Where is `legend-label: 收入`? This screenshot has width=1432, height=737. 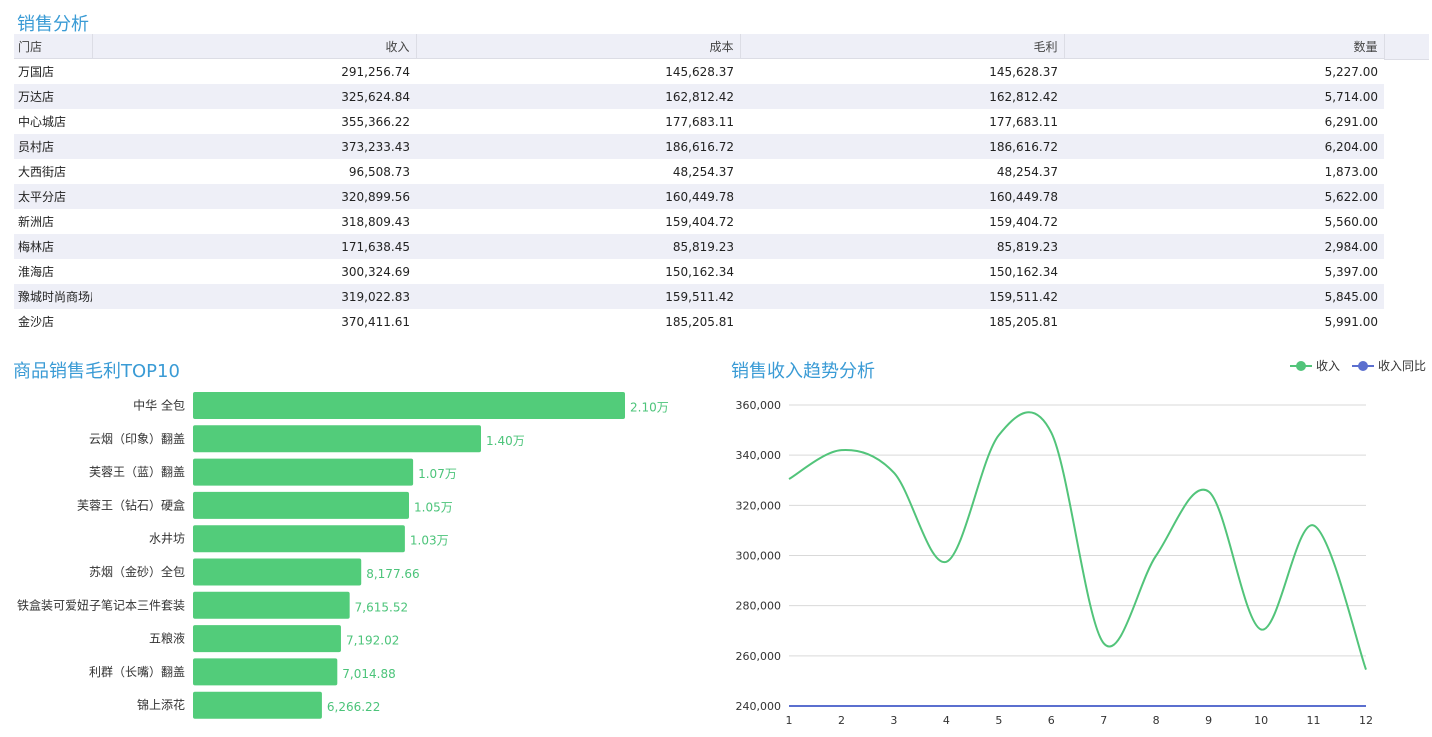
legend-label: 收入 is located at coordinates (1328, 366).